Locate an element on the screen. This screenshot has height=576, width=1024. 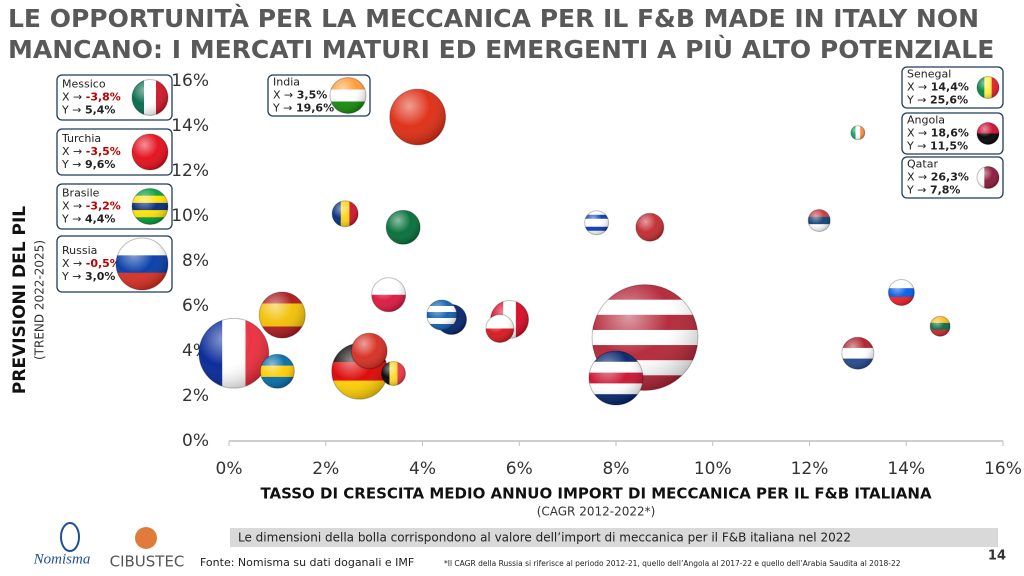
callout-y: Y → 11,5% is located at coordinates (937, 146).